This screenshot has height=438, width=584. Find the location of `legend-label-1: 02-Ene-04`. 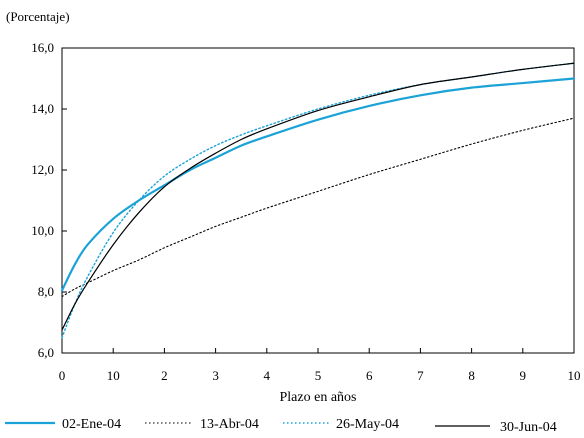

legend-label-1: 02-Ene-04 is located at coordinates (91, 424).